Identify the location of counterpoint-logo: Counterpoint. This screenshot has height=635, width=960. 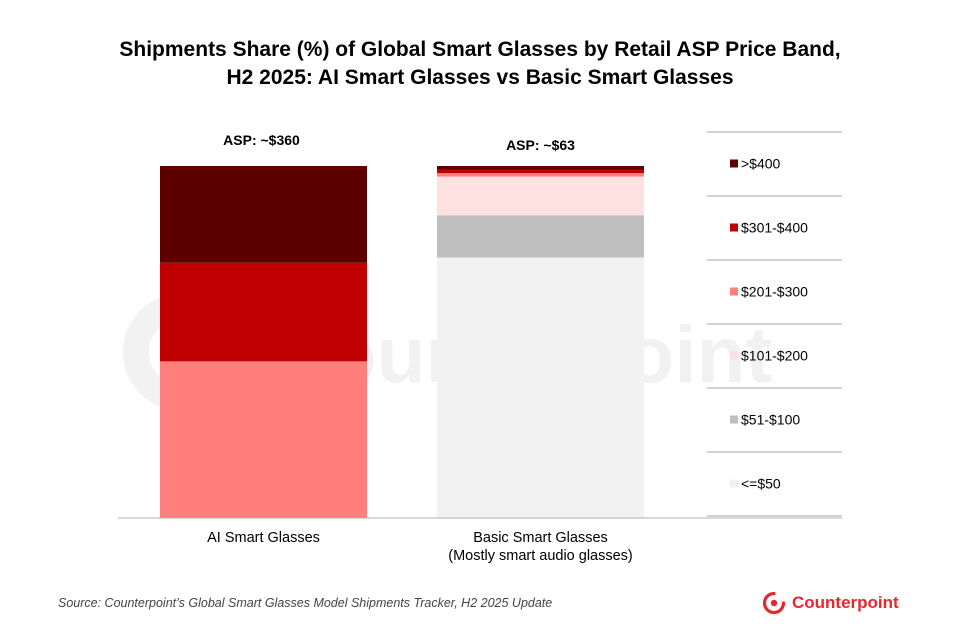
(830, 603).